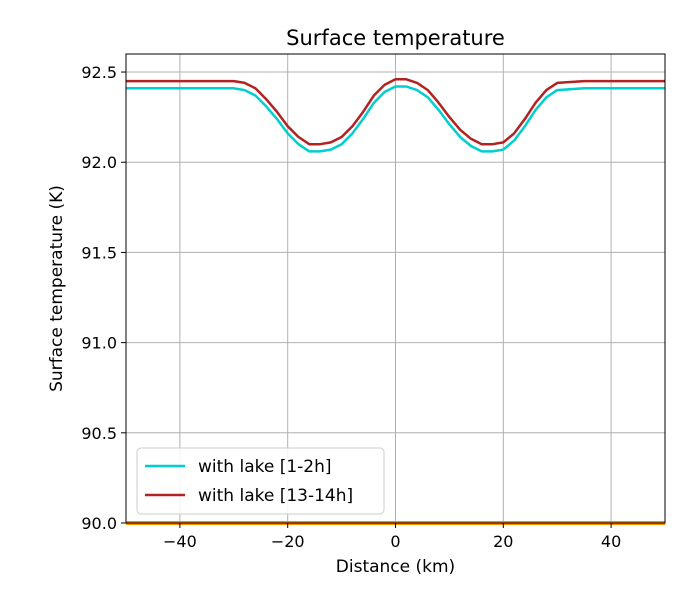 The height and width of the screenshot is (600, 700). Describe the element at coordinates (99, 162) in the screenshot. I see `y-tick-label: 92.0` at that location.